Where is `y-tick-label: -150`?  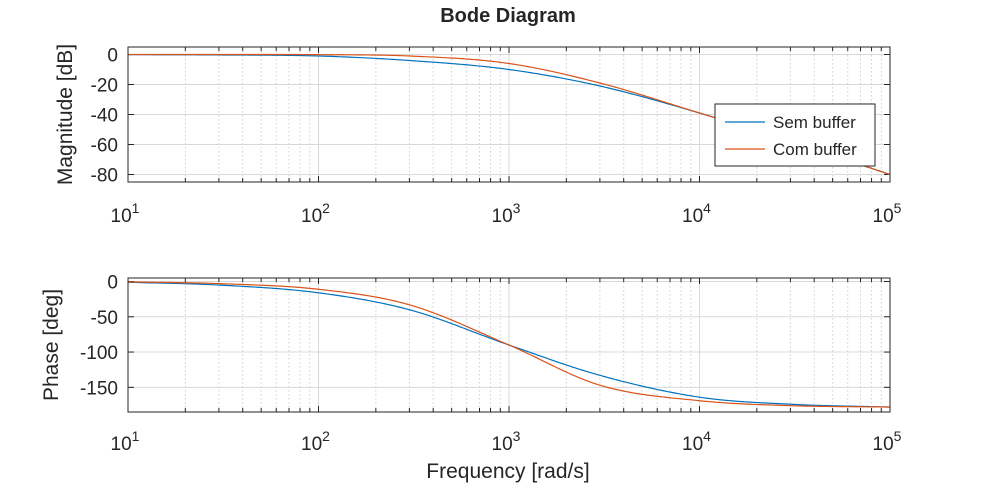
y-tick-label: -150 is located at coordinates (99, 388).